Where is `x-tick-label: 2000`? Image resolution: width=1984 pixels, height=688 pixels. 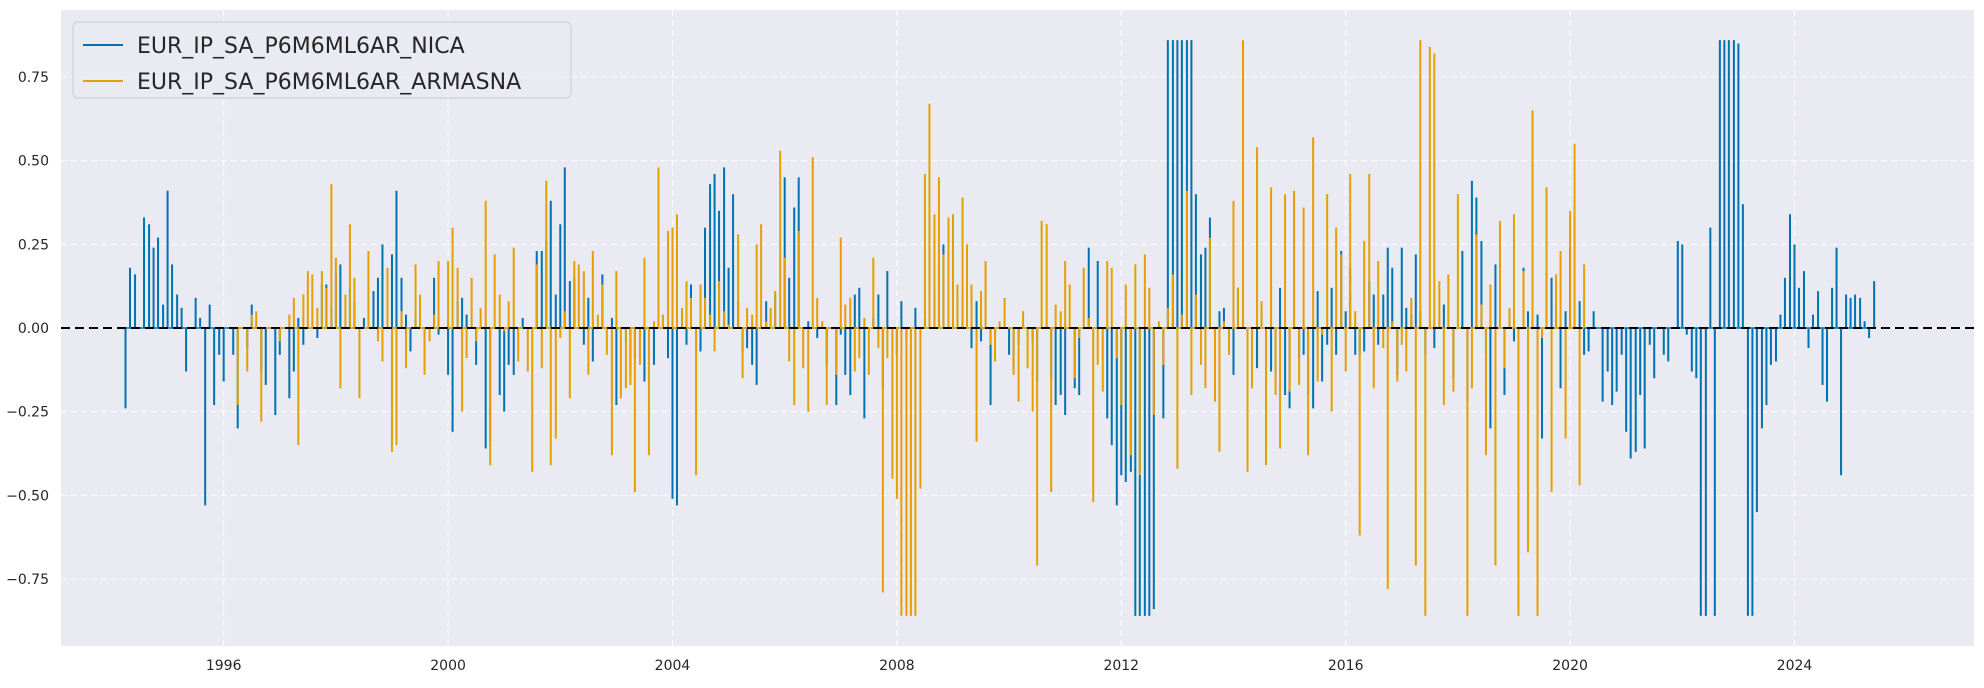 x-tick-label: 2000 is located at coordinates (448, 666).